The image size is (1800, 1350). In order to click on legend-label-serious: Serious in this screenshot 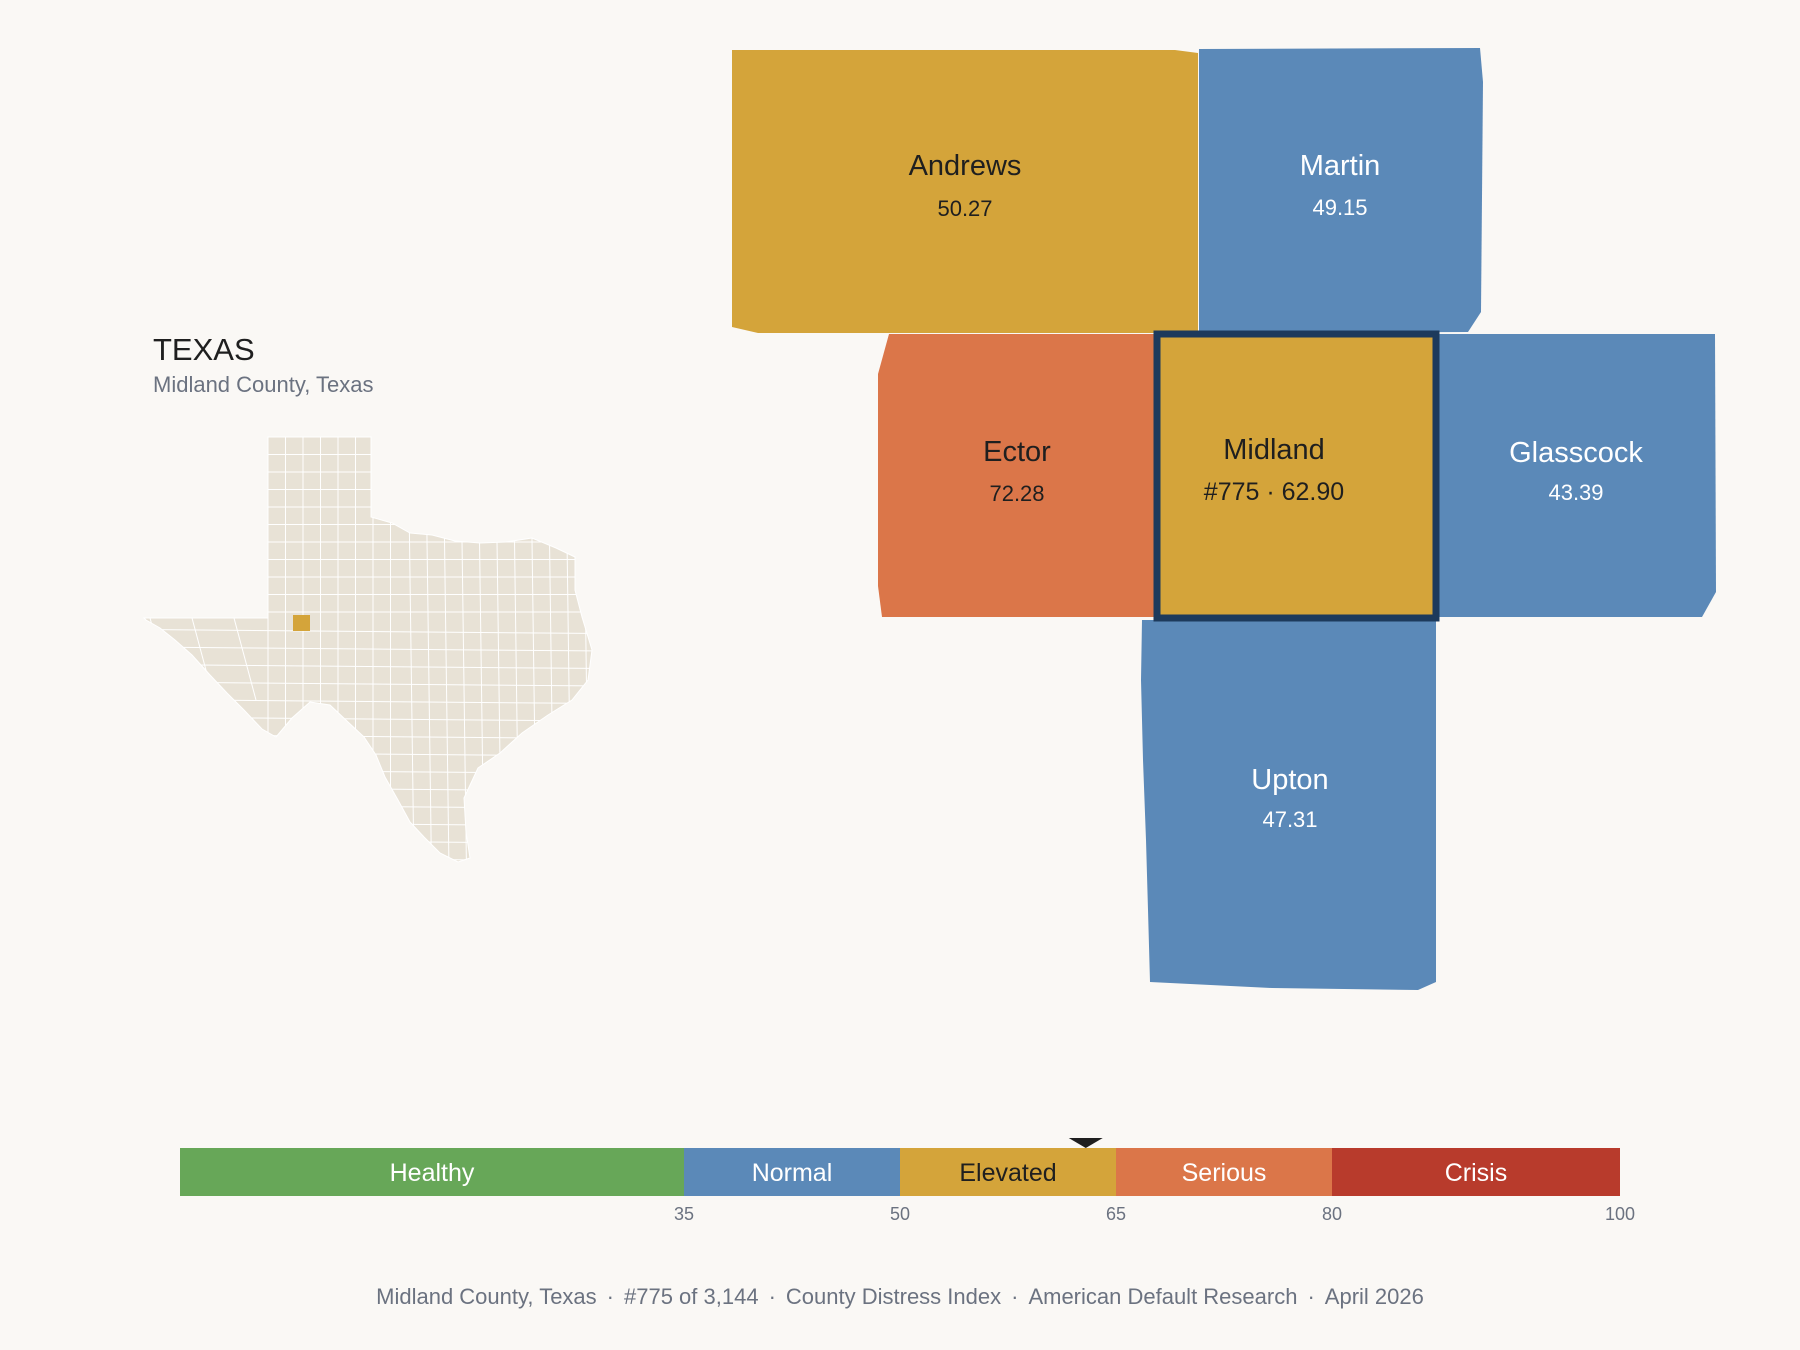, I will do `click(1224, 1173)`.